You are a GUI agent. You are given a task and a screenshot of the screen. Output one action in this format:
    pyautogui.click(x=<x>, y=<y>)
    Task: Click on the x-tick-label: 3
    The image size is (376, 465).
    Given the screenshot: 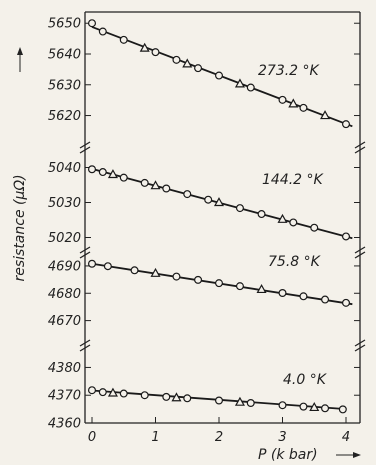 What is the action you would take?
    pyautogui.click(x=282, y=437)
    